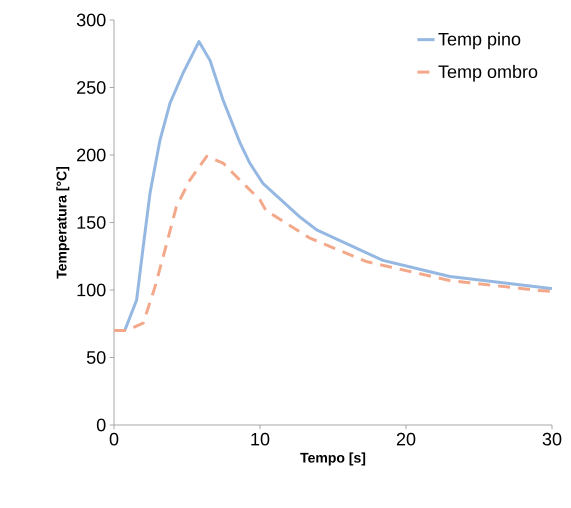 Image resolution: width=571 pixels, height=508 pixels. What do you see at coordinates (552, 439) in the screenshot?
I see `x-tick-label: 30` at bounding box center [552, 439].